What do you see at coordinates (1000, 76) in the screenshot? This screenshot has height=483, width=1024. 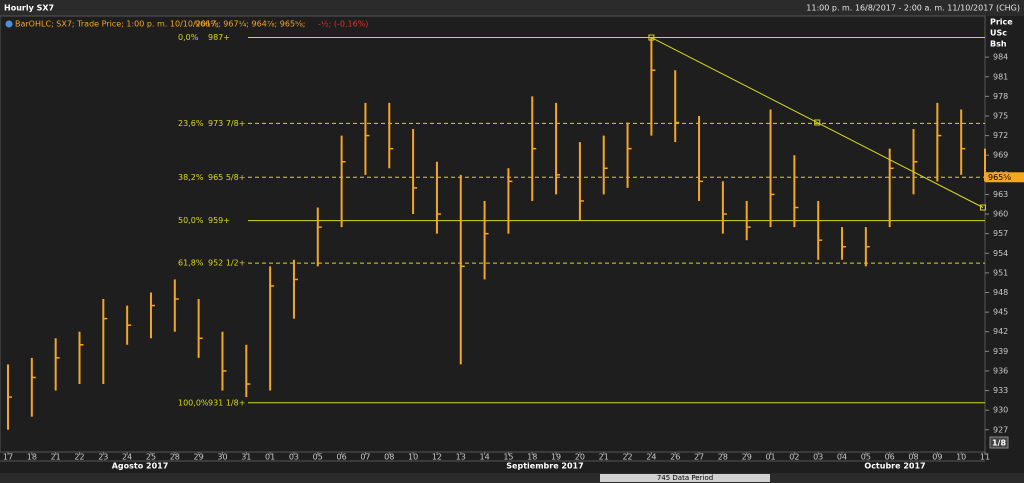 I see `y-tick-label: 981` at bounding box center [1000, 76].